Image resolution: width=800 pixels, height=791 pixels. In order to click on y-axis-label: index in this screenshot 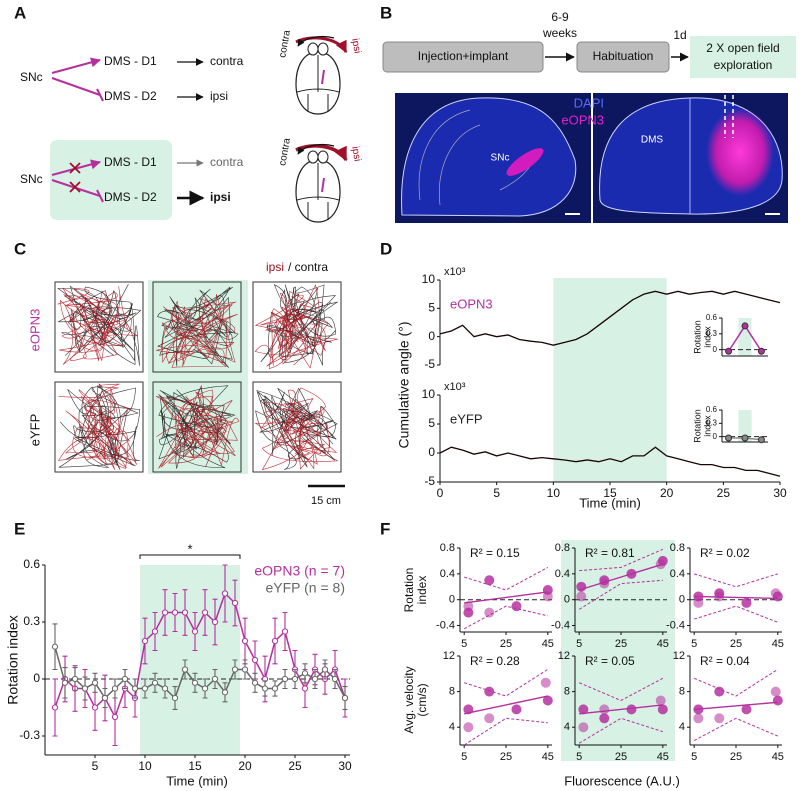, I will do `click(707, 426)`.